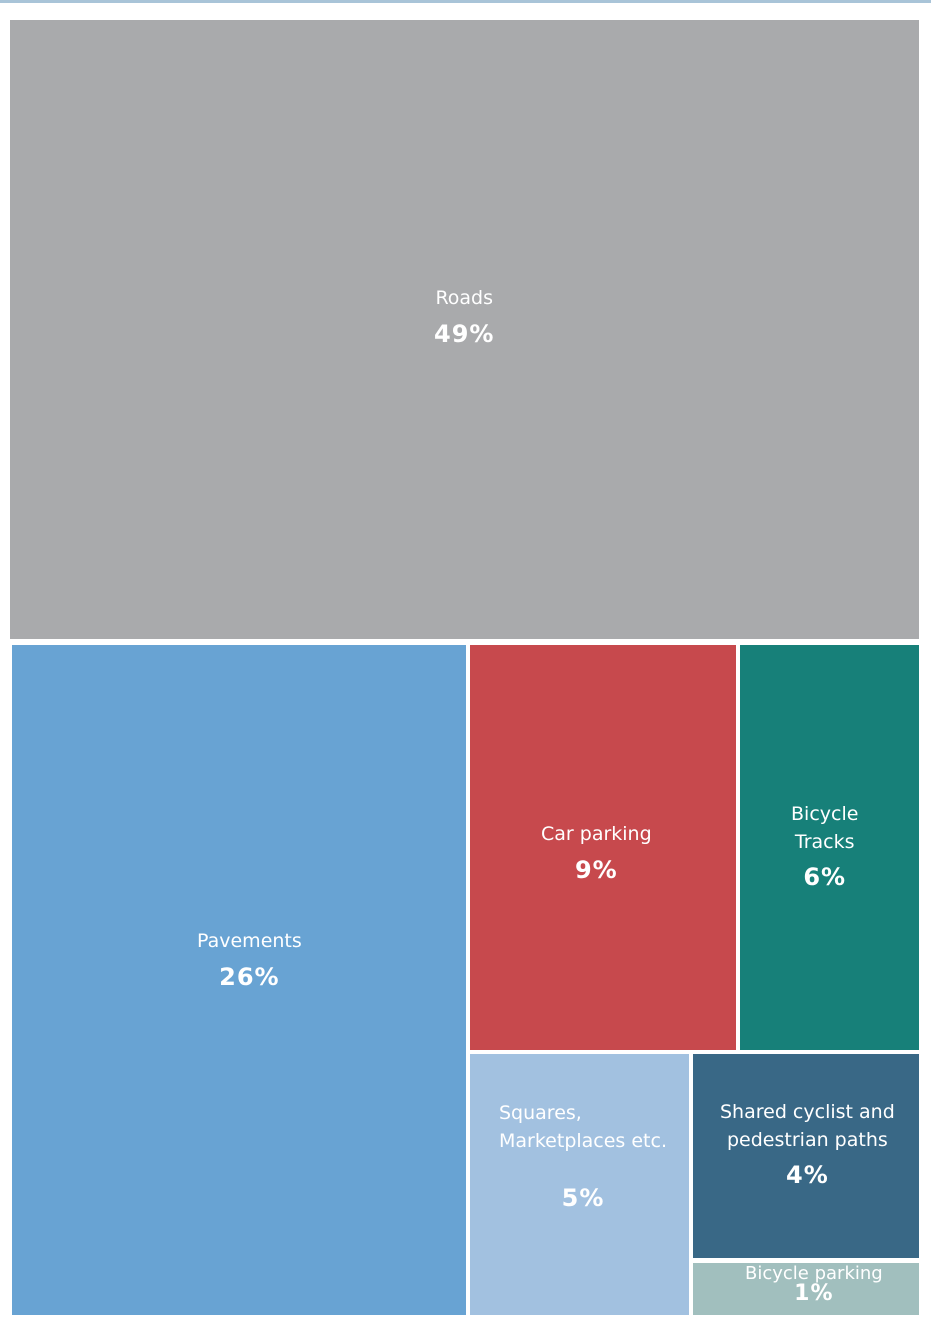 Image resolution: width=931 pixels, height=1326 pixels. What do you see at coordinates (825, 877) in the screenshot?
I see `tile-value-bicycle-tracks: 6%` at bounding box center [825, 877].